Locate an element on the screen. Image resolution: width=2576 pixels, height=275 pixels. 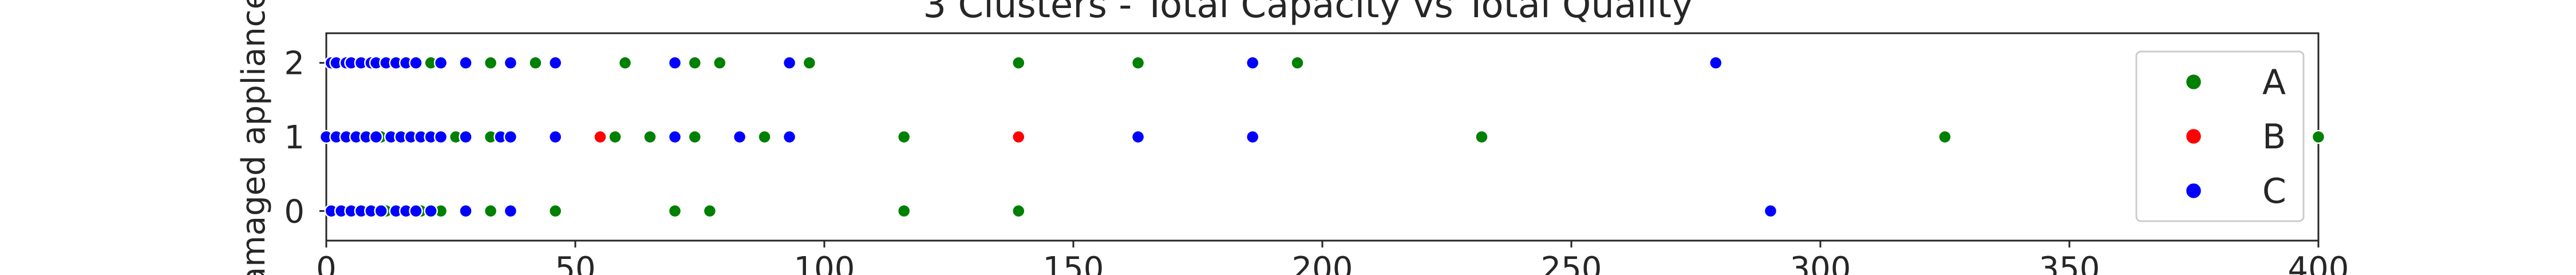
legend-label-c: C is located at coordinates (2274, 191).